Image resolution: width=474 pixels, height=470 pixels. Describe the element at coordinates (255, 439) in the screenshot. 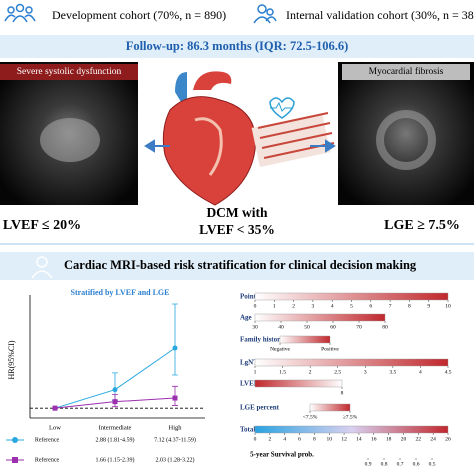

I see `tick-label: 0` at that location.